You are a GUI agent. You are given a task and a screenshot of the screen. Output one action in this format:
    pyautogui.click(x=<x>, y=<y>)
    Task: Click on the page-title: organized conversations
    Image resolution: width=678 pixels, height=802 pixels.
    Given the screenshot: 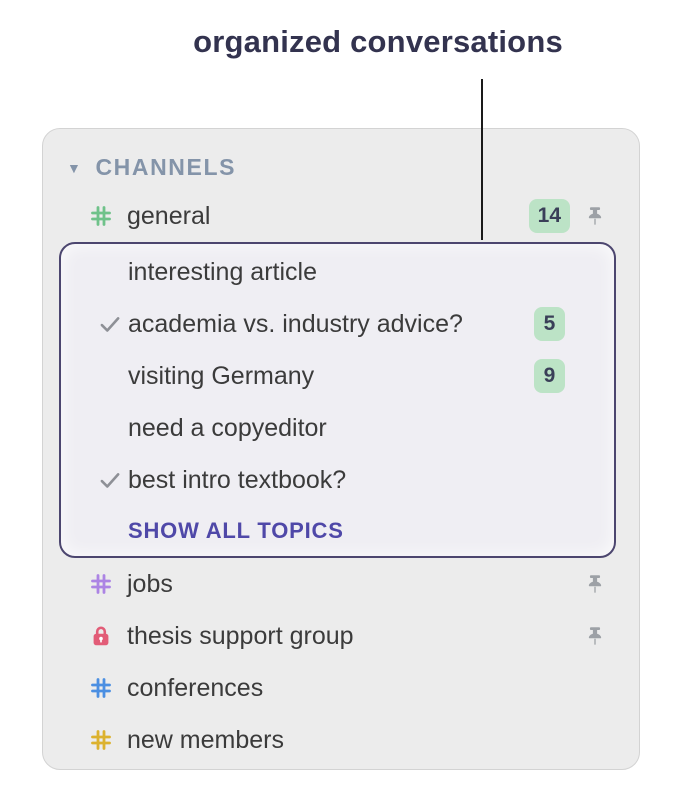 What is the action you would take?
    pyautogui.click(x=378, y=41)
    